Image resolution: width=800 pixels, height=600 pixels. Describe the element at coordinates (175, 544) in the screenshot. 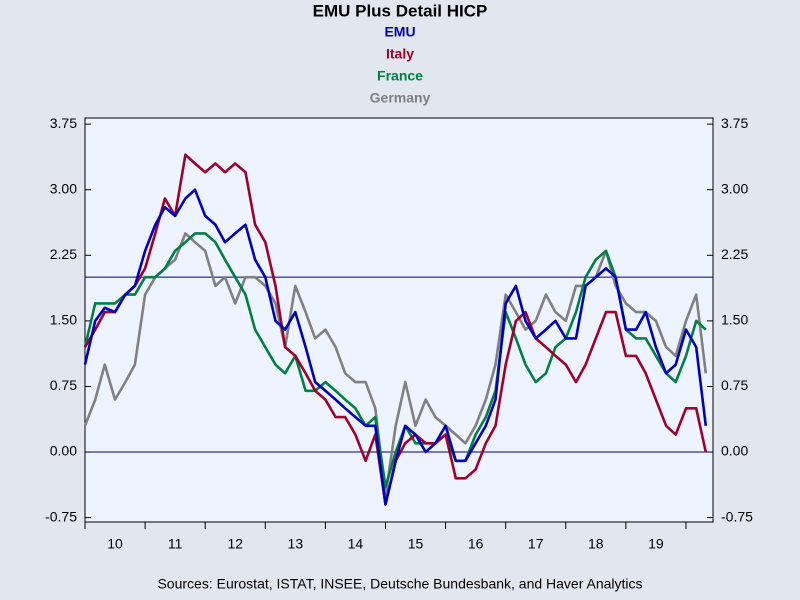

I see `x-tick-label: 11` at that location.